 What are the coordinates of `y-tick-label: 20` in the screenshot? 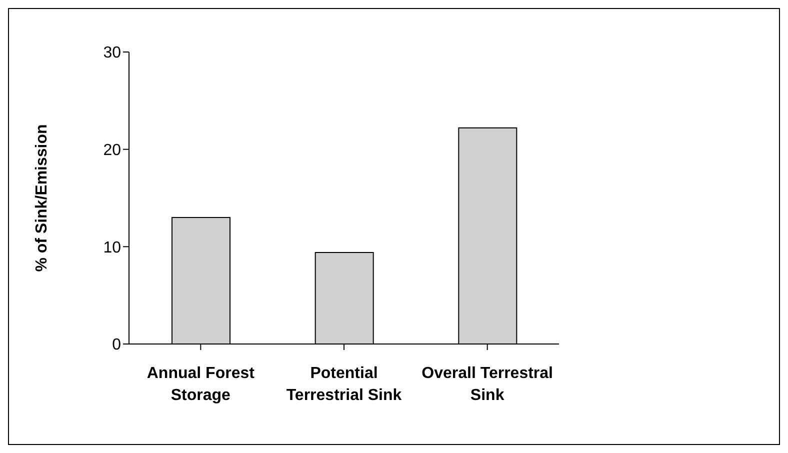 It's located at (112, 151).